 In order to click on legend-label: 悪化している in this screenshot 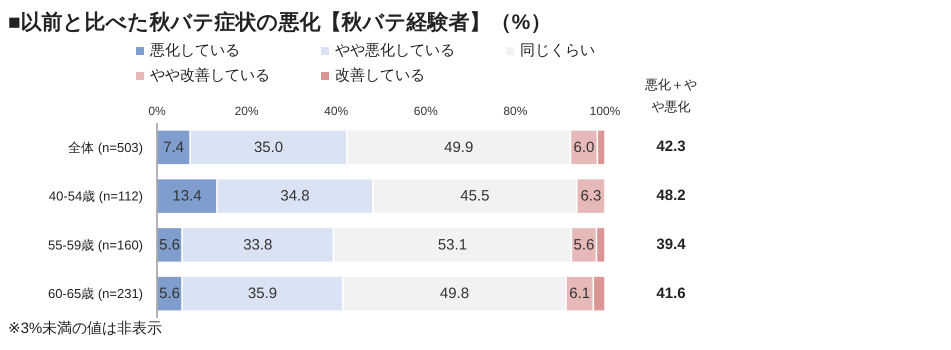, I will do `click(195, 50)`.